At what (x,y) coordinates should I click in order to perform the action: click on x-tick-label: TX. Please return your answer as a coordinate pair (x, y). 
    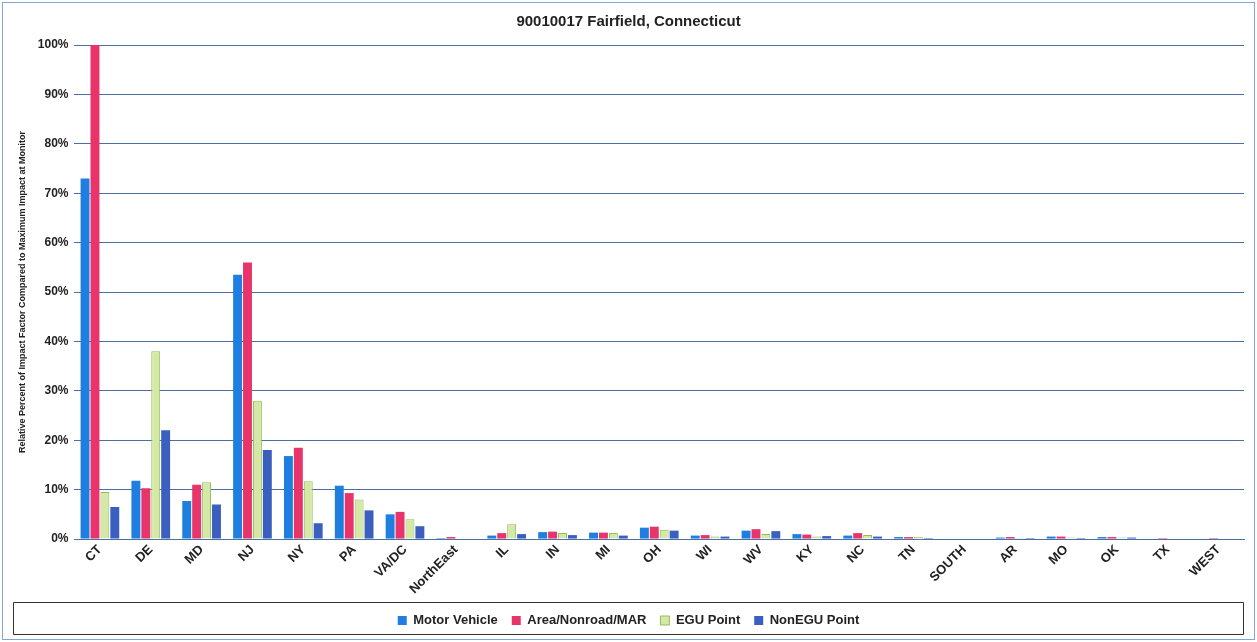
    Looking at the image, I should click on (1161, 552).